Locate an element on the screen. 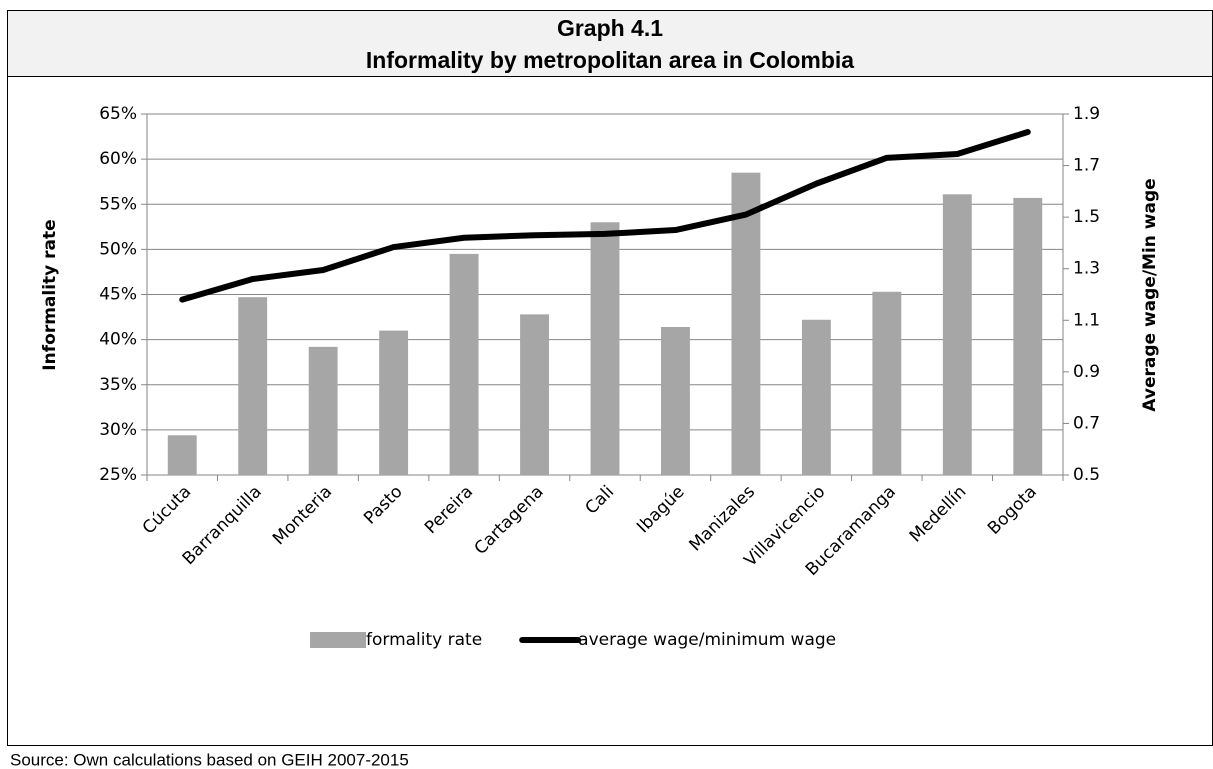  legend-swatch is located at coordinates (338, 640).